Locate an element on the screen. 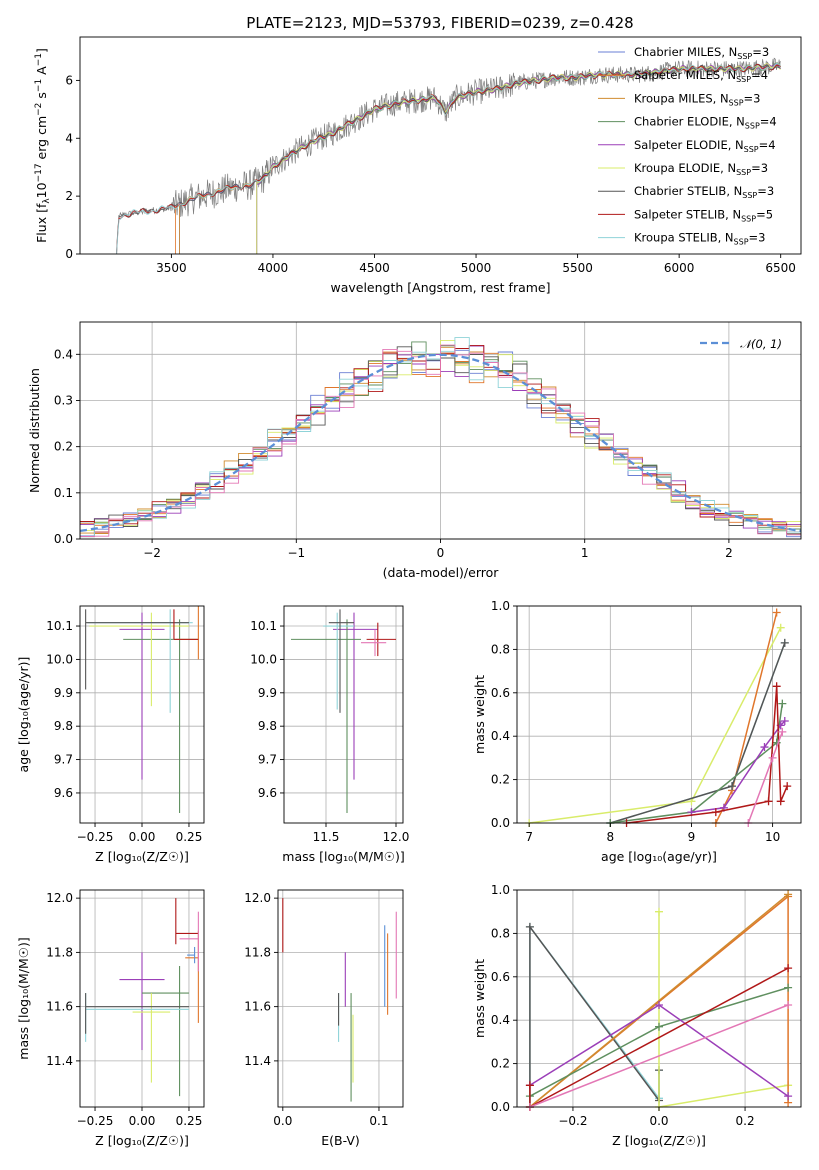  x-axis-label: Z [log₁₀(Z/Z☉)] is located at coordinates (142, 1140).